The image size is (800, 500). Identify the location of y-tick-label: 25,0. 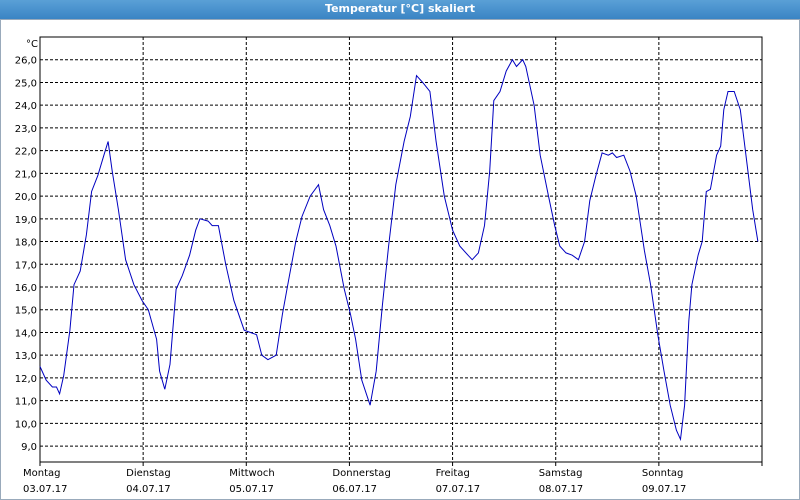
(26, 83).